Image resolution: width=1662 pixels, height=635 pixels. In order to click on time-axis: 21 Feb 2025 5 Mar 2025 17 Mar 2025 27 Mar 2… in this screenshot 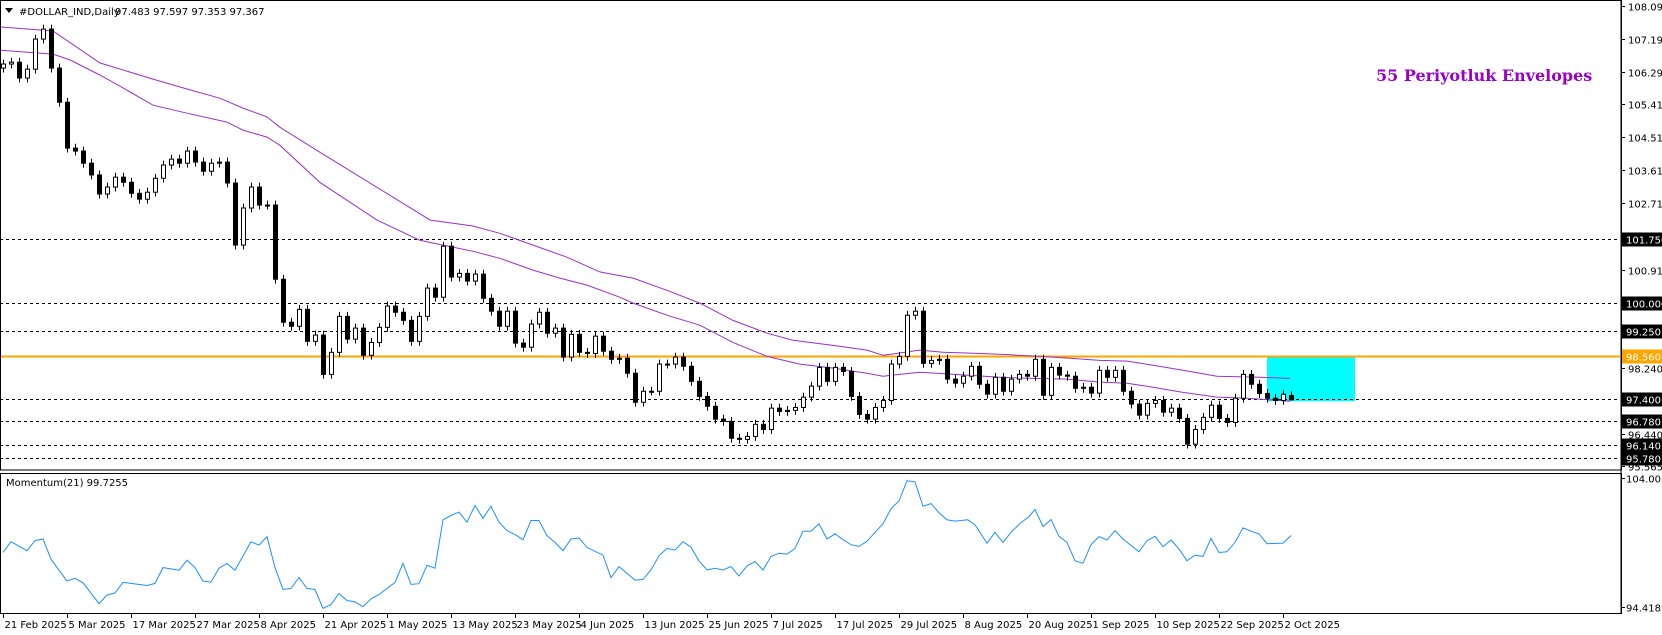, I will do `click(671, 622)`.